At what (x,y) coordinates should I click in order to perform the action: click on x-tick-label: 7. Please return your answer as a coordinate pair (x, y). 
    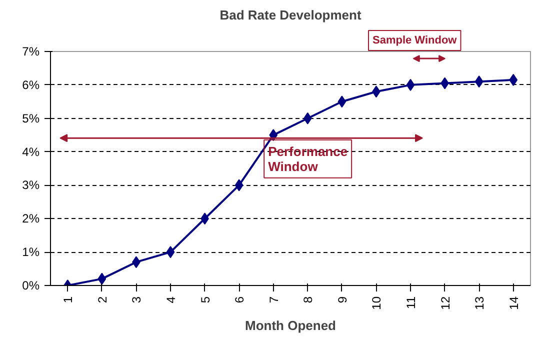
    Looking at the image, I should click on (273, 300).